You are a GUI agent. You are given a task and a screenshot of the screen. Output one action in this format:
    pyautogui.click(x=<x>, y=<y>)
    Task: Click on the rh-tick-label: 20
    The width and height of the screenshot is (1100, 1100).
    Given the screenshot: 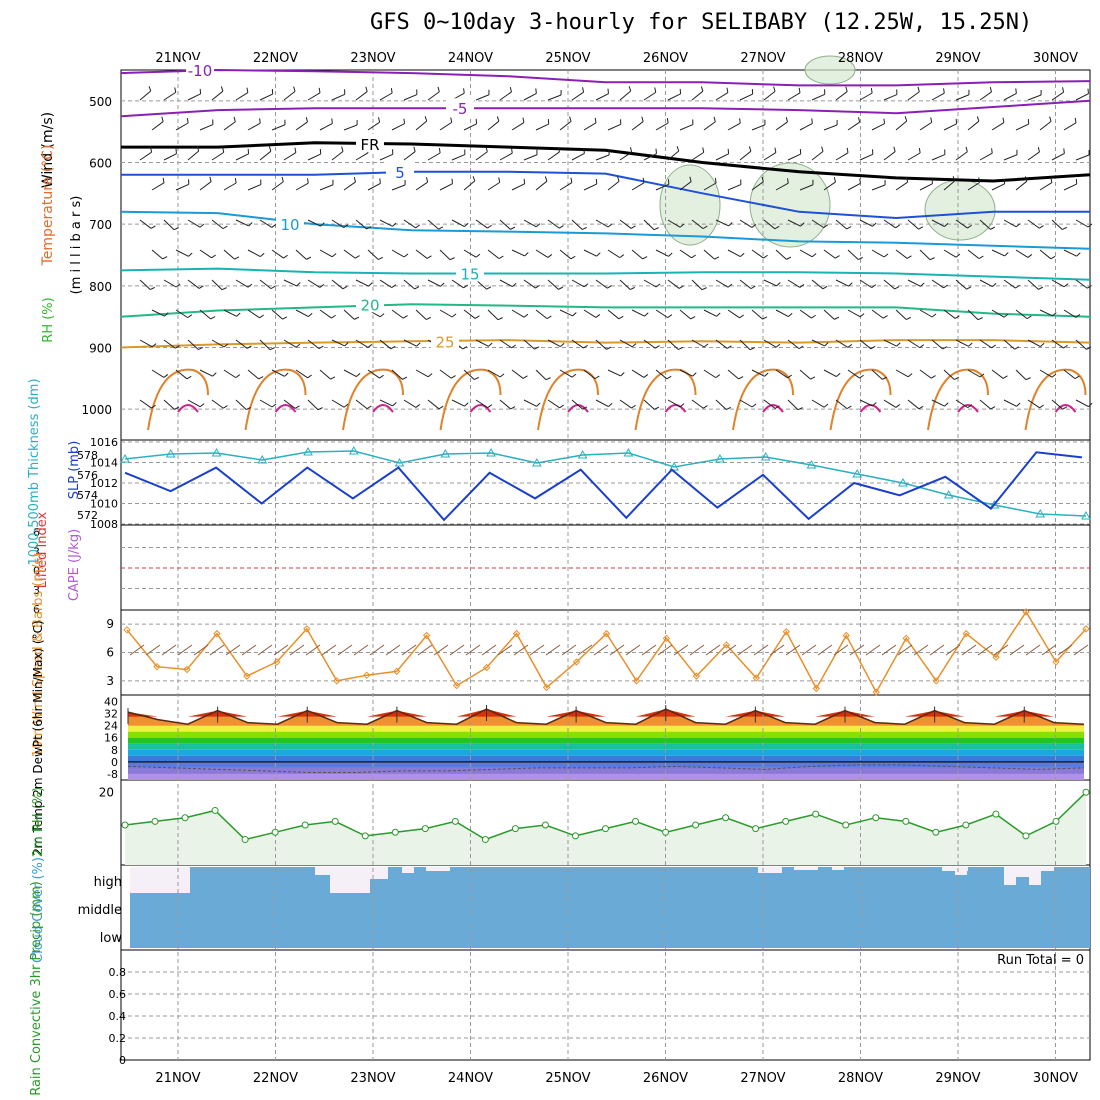 What is the action you would take?
    pyautogui.click(x=106, y=792)
    